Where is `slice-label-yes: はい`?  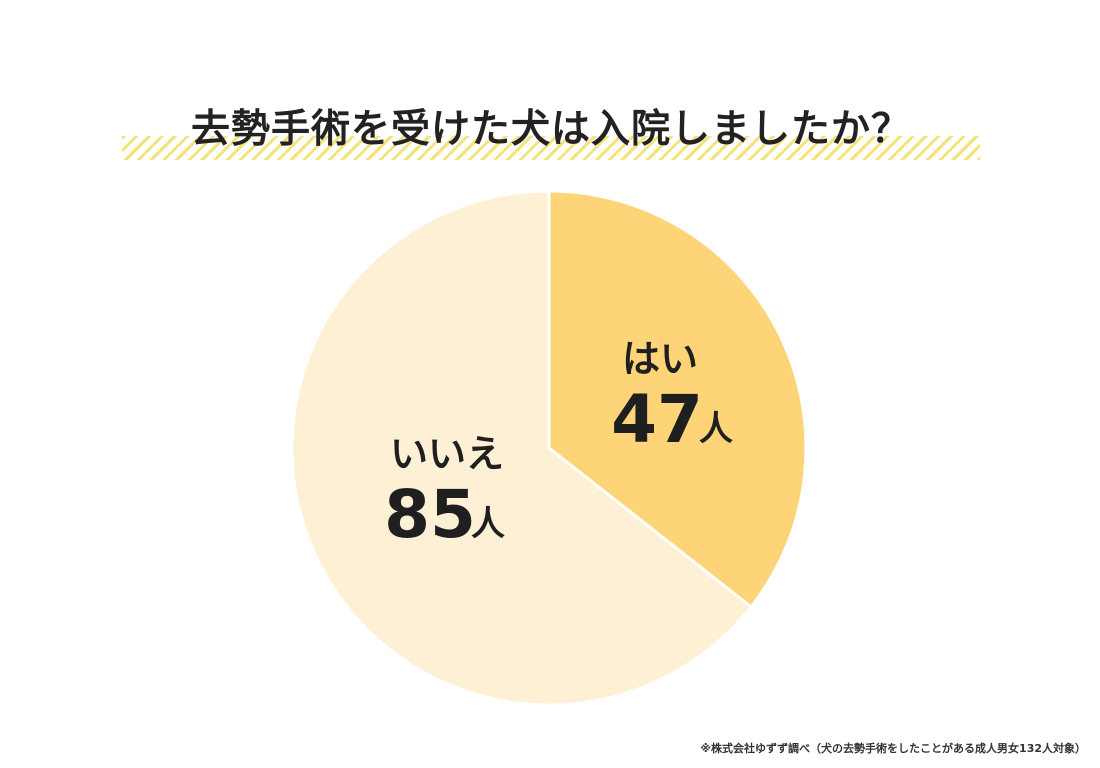
slice-label-yes: はい is located at coordinates (660, 359).